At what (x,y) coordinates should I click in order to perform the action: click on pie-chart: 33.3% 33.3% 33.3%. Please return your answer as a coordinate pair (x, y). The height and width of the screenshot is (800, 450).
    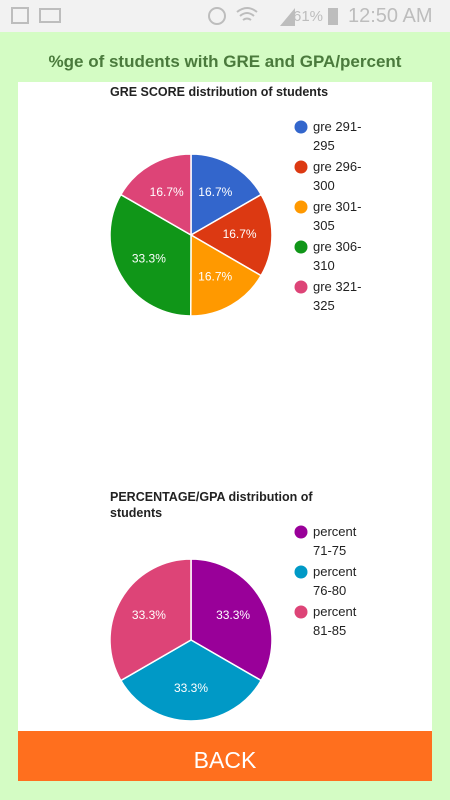
    Looking at the image, I should click on (208, 623).